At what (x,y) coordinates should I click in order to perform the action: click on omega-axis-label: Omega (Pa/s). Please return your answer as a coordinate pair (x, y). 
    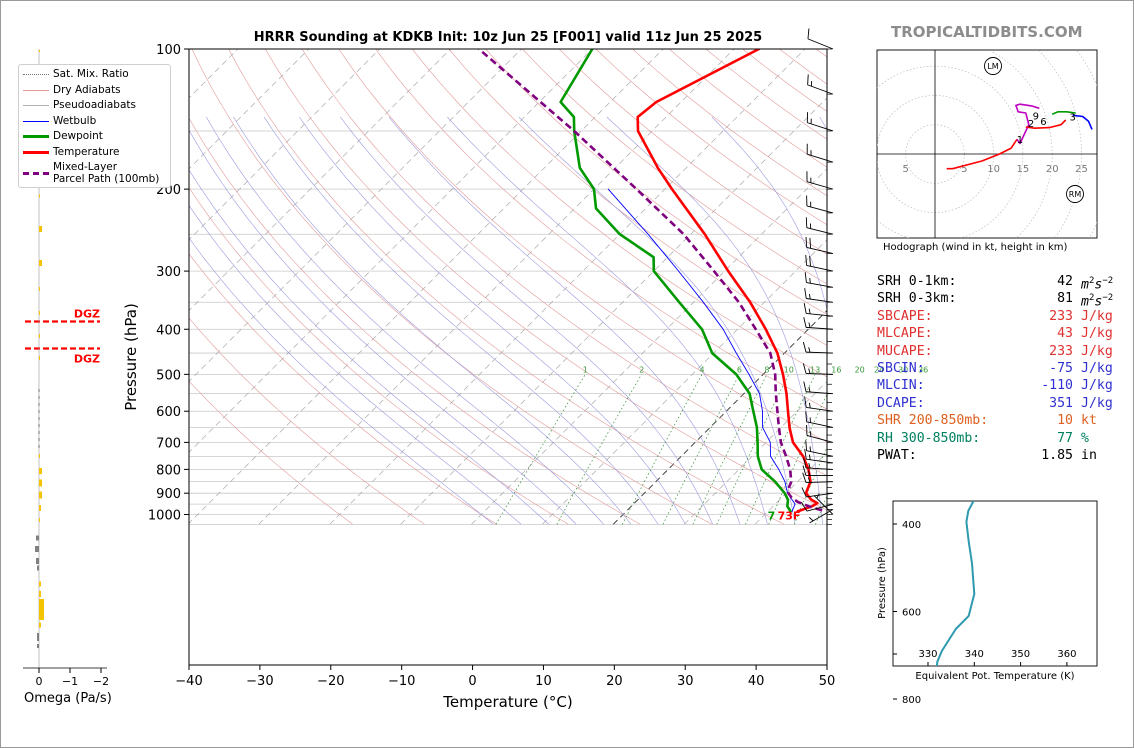
    Looking at the image, I should click on (68, 698).